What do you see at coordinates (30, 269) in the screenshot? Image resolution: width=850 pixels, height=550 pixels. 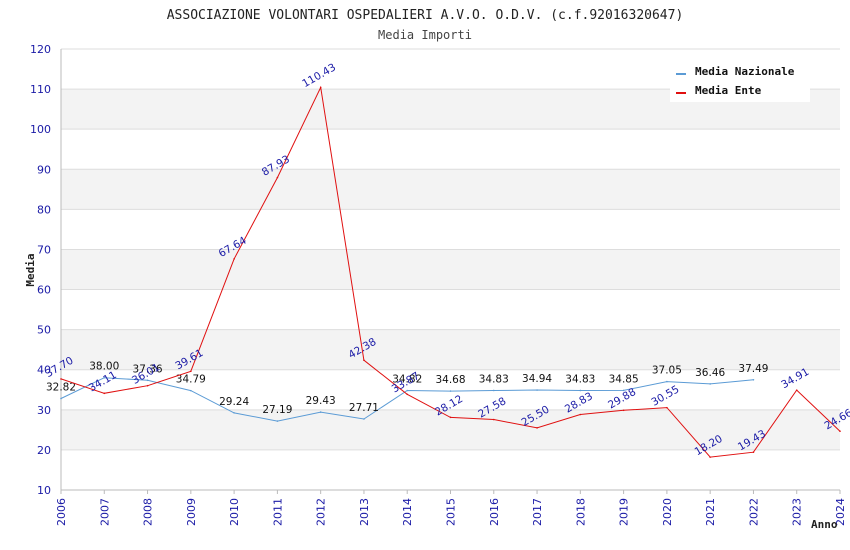 I see `y-axis-label: Media` at bounding box center [30, 269].